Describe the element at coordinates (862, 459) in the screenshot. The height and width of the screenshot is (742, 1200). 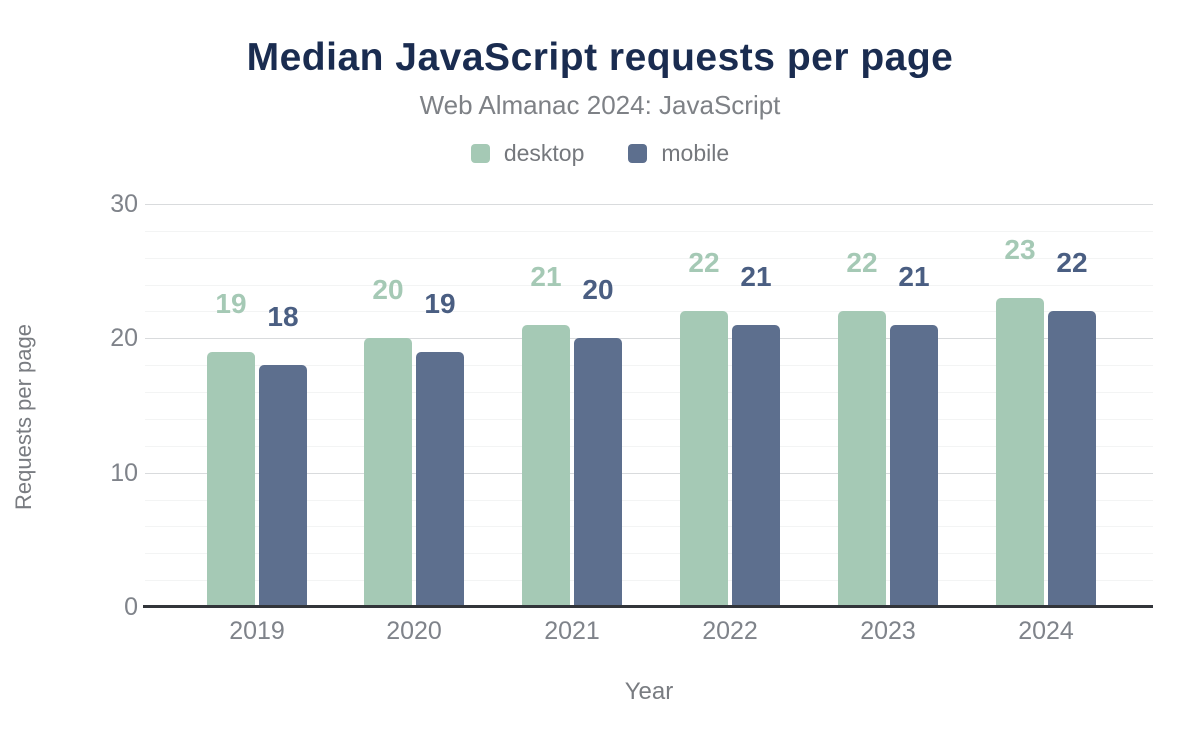
I see `bar-desktop-2023` at that location.